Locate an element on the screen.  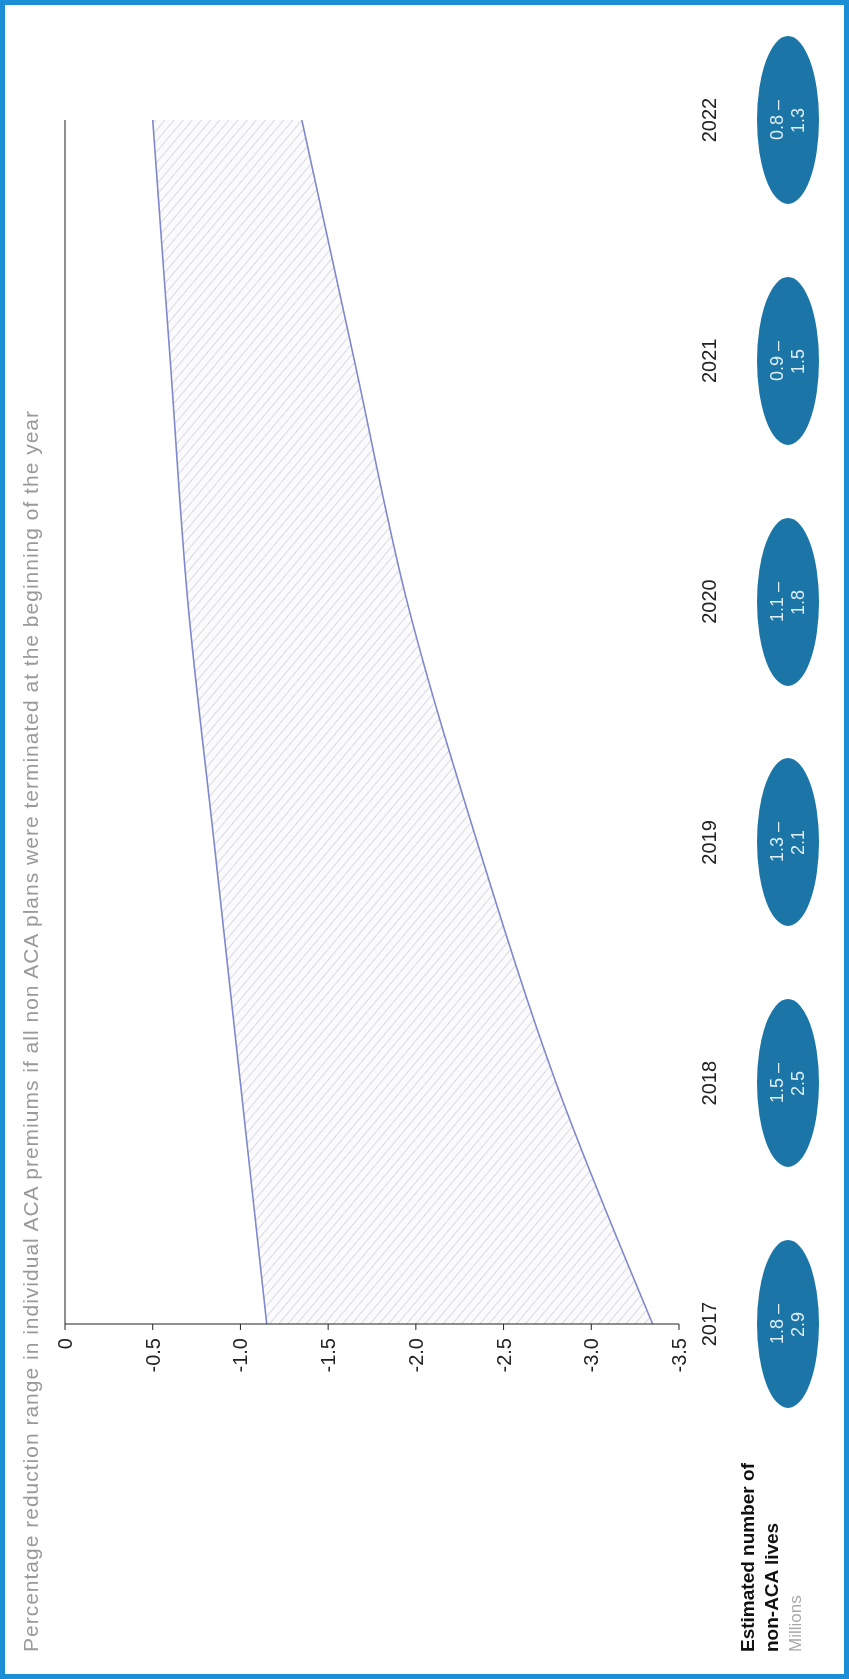
text: Estimated number of non-ACA lives is located at coordinates (759, 1557).